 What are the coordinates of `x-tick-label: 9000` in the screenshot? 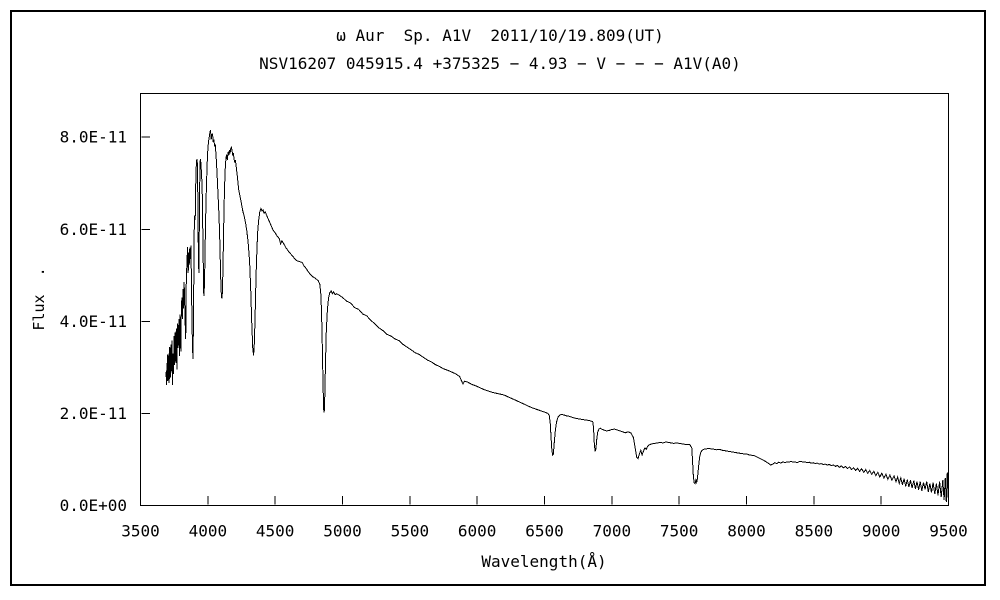 It's located at (881, 531).